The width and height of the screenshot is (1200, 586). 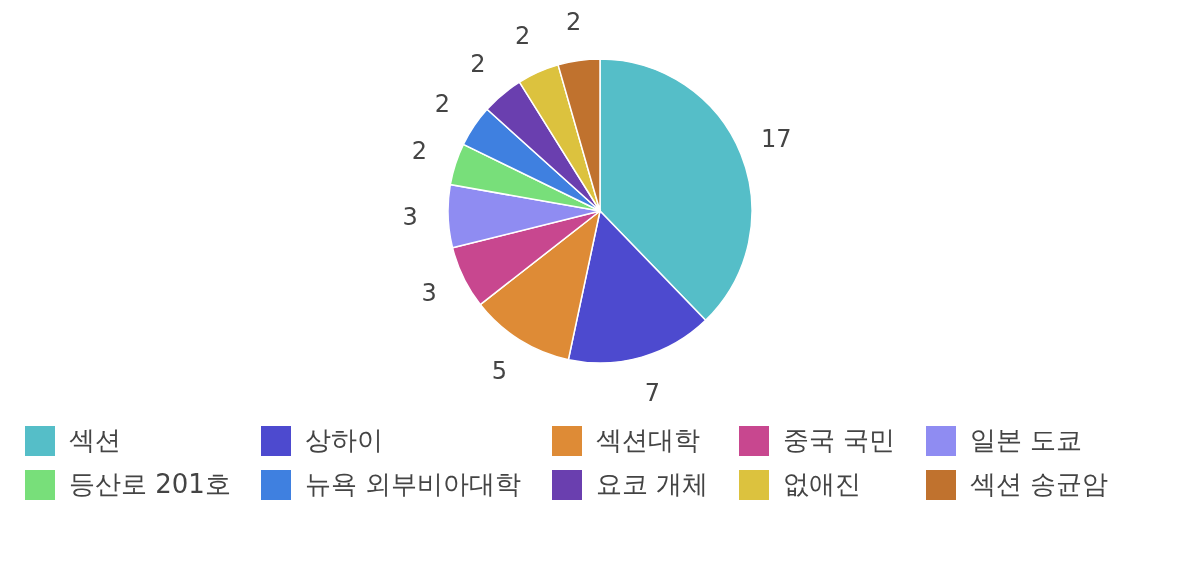 What do you see at coordinates (652, 484) in the screenshot?
I see `legend-label: 요코 개체` at bounding box center [652, 484].